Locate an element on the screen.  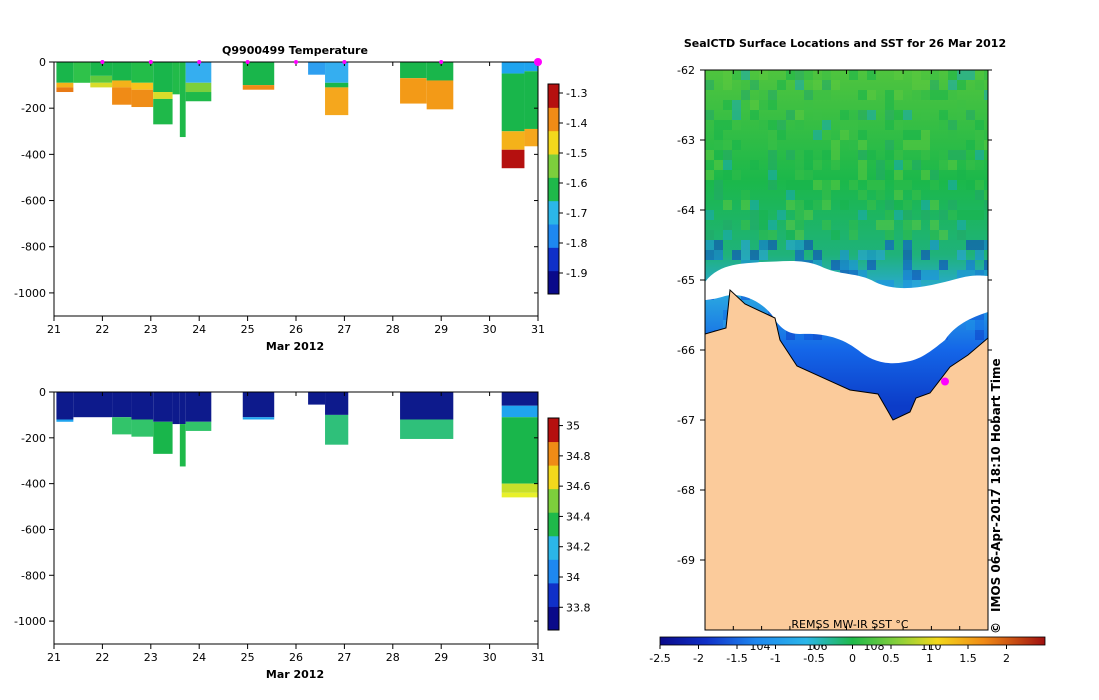
colorbar-tick-label: -1.6 is located at coordinates (576, 183).